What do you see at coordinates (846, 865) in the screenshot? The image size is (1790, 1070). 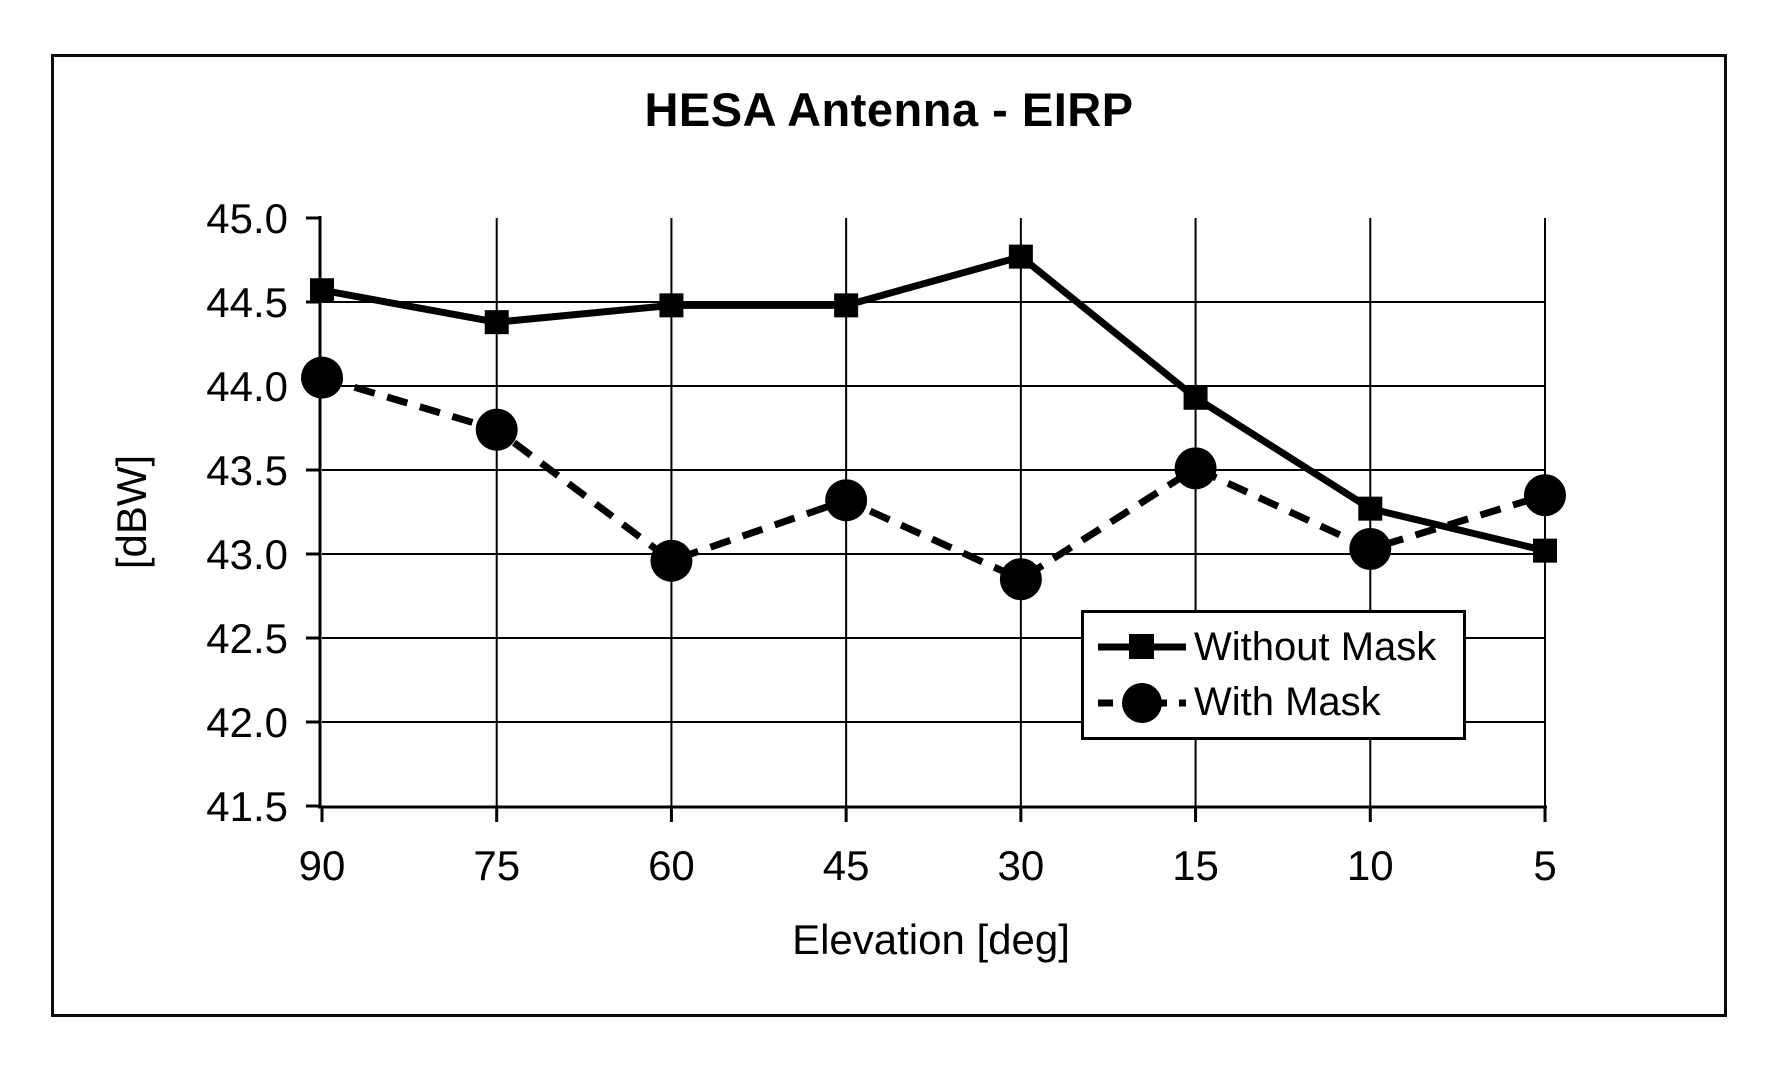 I see `x-tick-label: 45` at bounding box center [846, 865].